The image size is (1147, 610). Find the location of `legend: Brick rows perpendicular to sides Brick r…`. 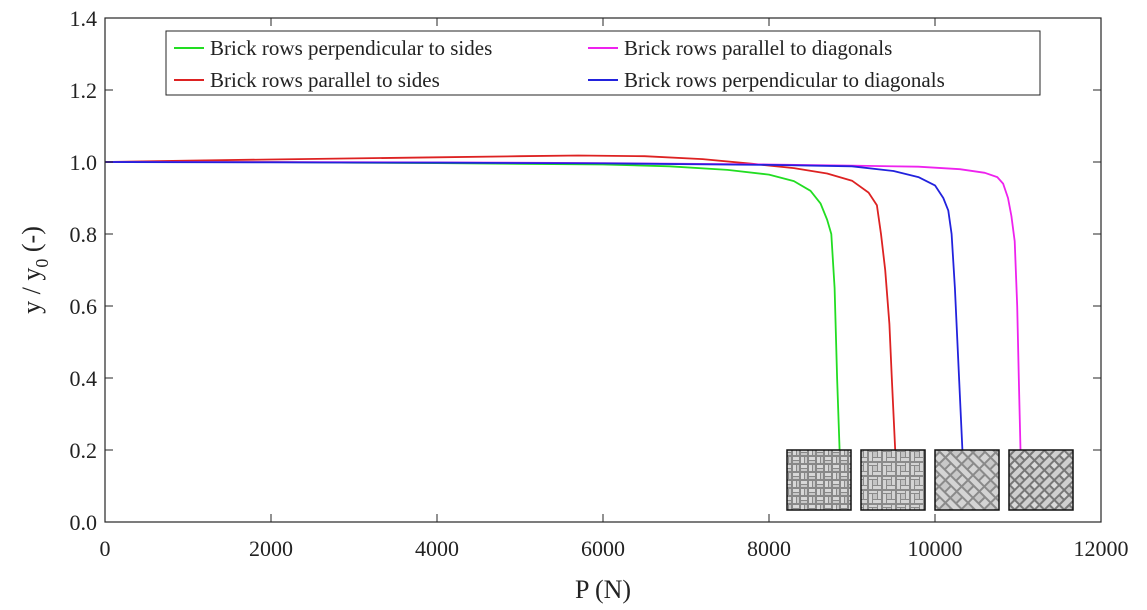

legend: Brick rows perpendicular to sides Brick r… is located at coordinates (603, 63).